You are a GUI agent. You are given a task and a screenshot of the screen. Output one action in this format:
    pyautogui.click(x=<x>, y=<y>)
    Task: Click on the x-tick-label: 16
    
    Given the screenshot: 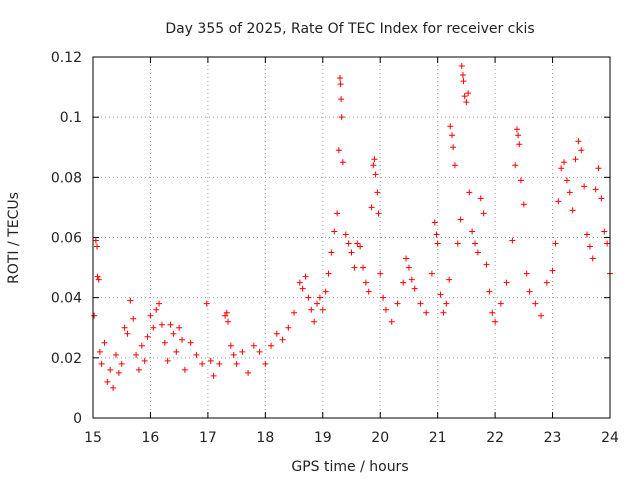 What is the action you would take?
    pyautogui.click(x=151, y=438)
    